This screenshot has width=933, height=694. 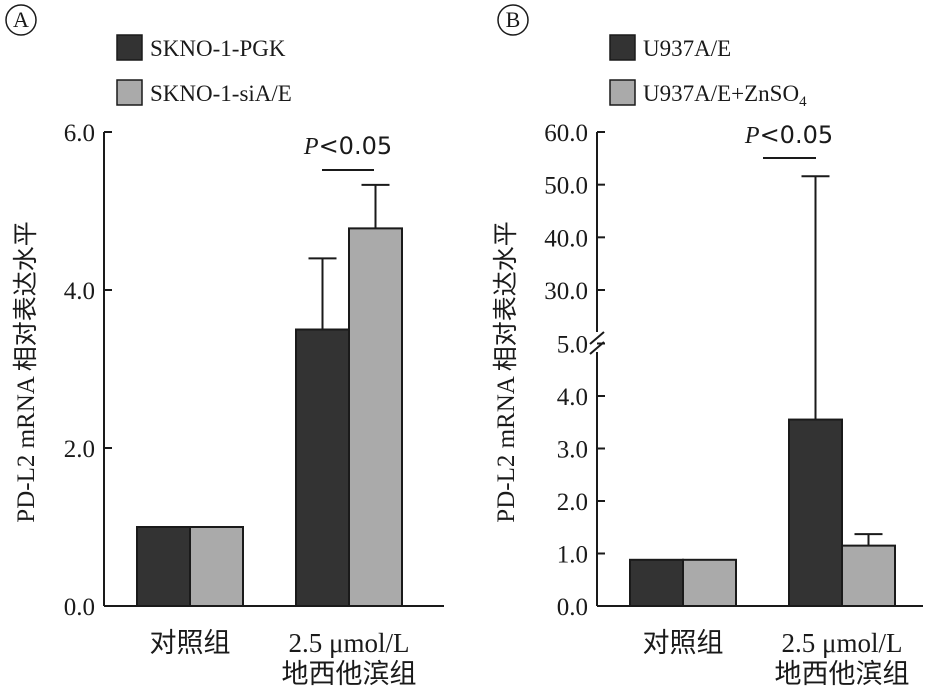 I want to click on y-tick-label: 30.0, so click(x=566, y=291).